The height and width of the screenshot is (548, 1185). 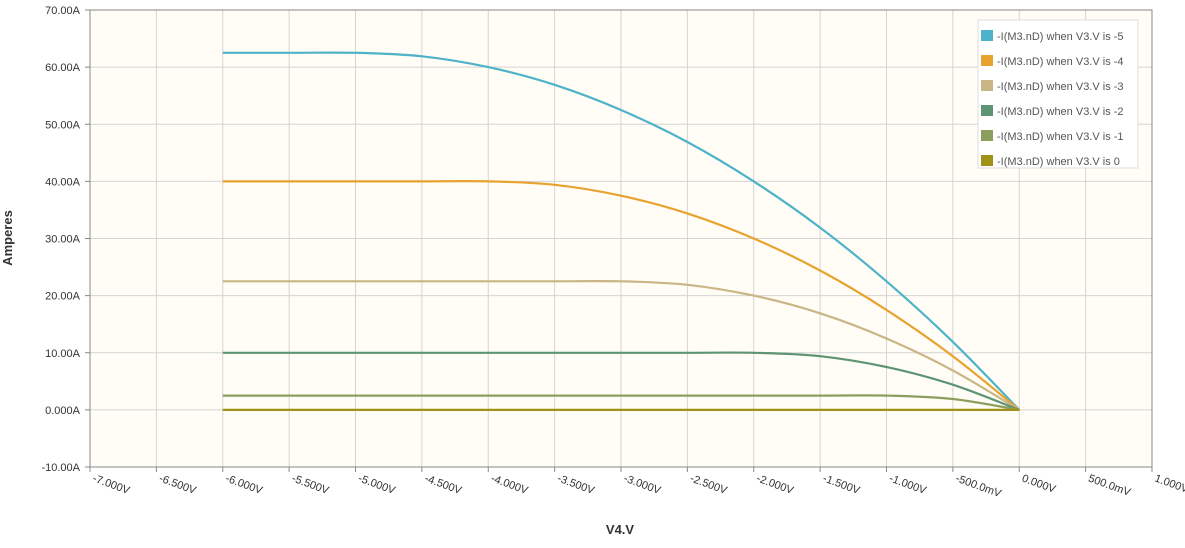 What do you see at coordinates (60, 468) in the screenshot?
I see `y-tick-label: -10.00A` at bounding box center [60, 468].